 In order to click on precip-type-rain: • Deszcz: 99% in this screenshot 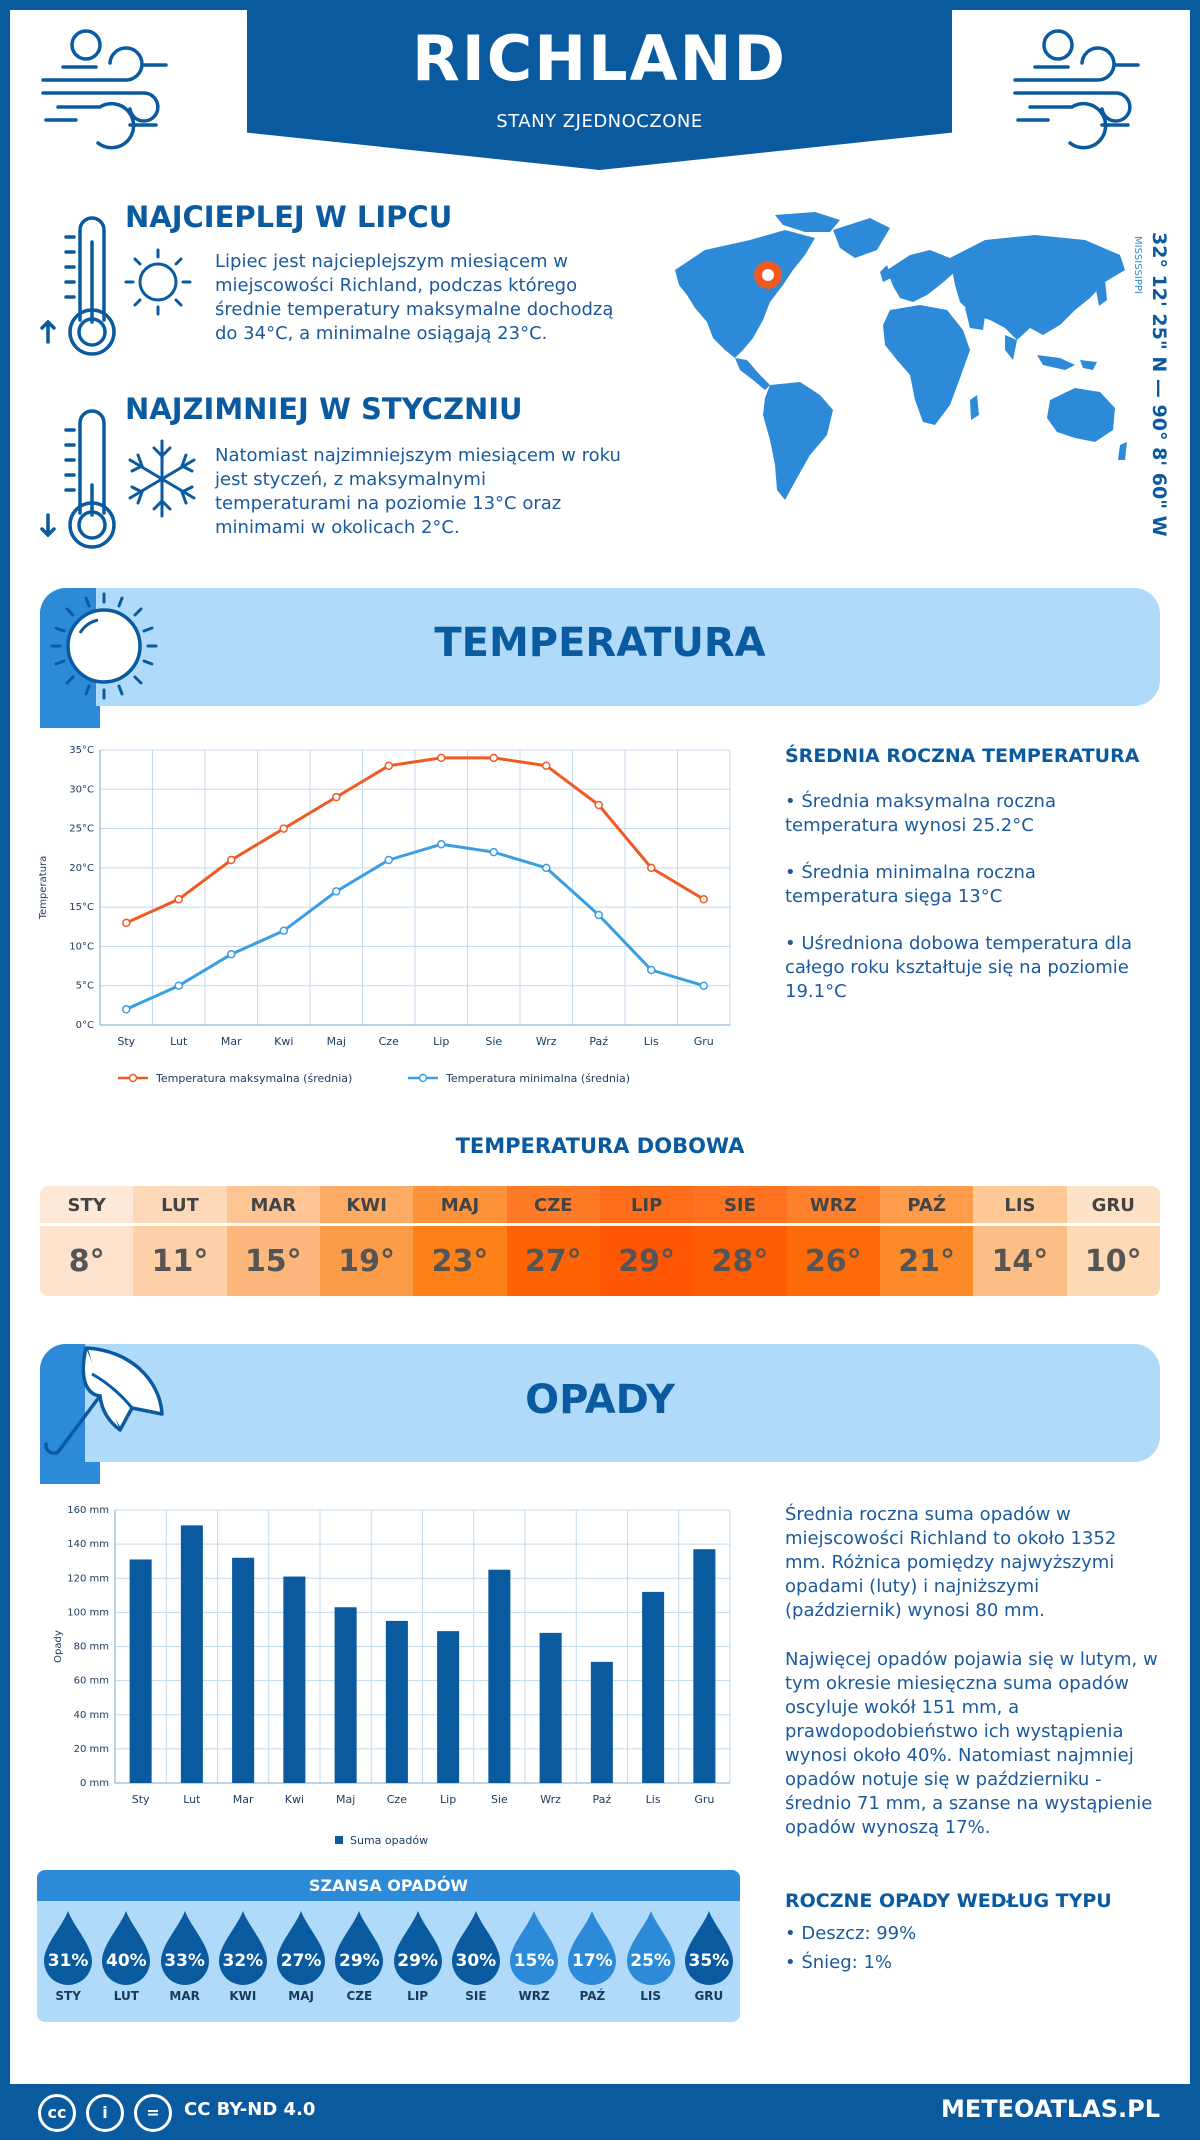, I will do `click(851, 1933)`.